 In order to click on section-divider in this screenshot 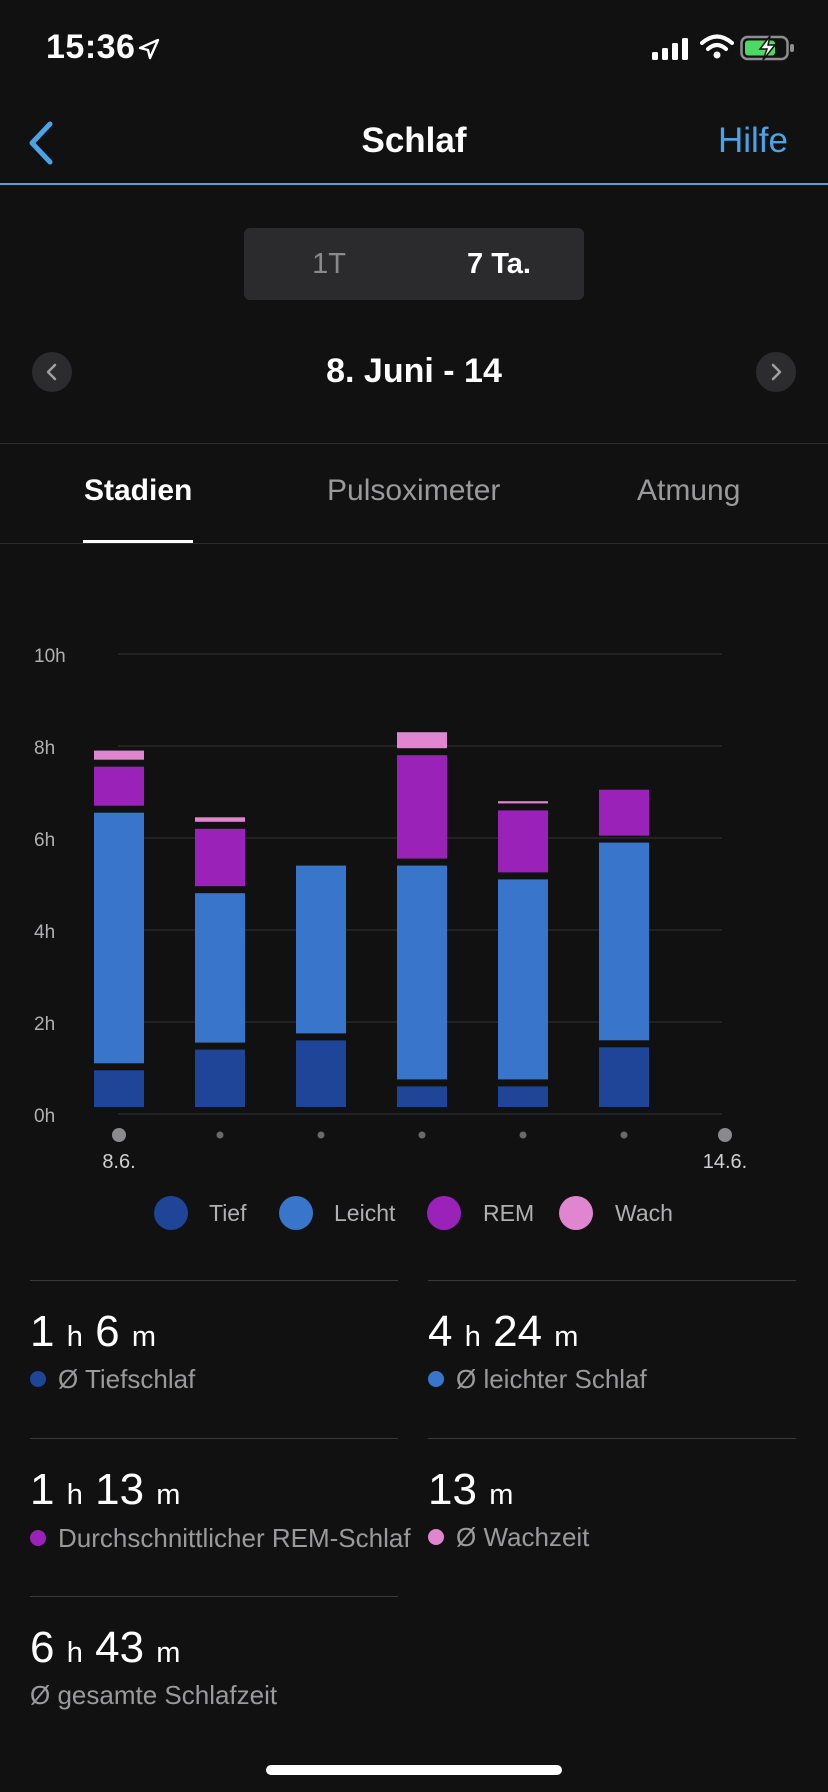, I will do `click(414, 443)`.